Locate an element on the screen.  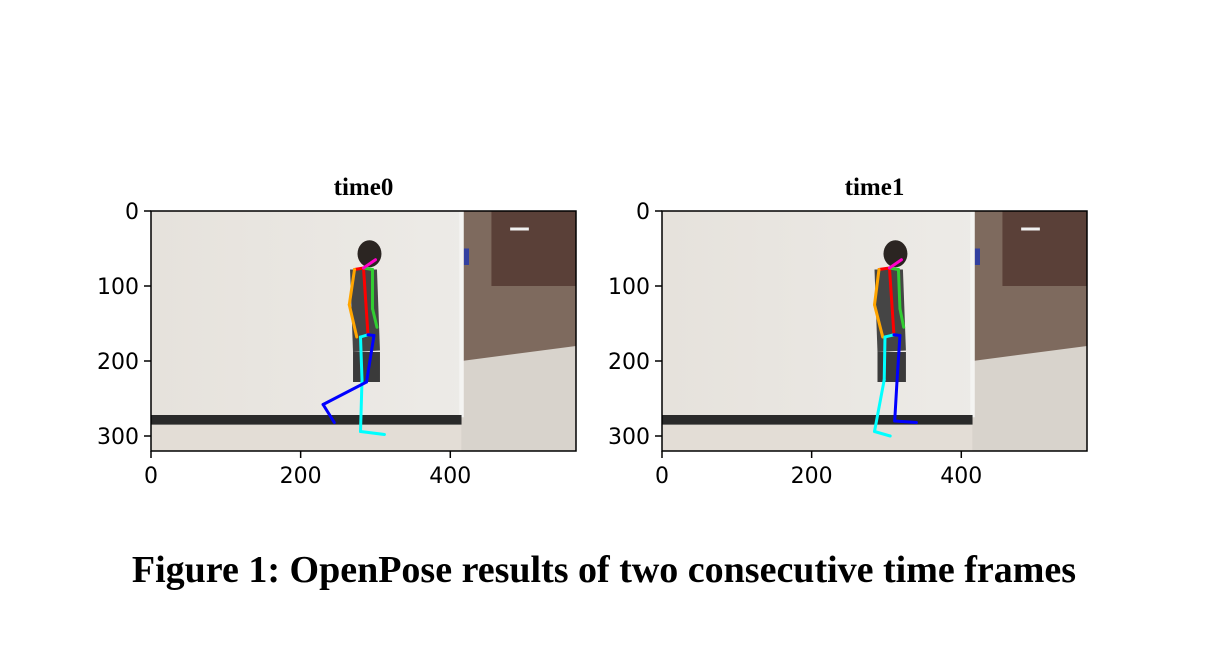
panel-title: time0 is located at coordinates (364, 187).